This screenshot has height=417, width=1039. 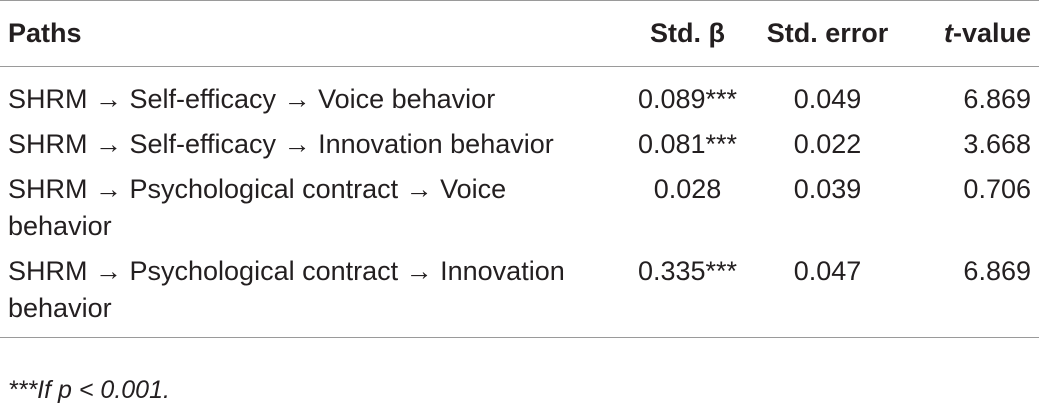 I want to click on header-paths: Paths, so click(x=45, y=33).